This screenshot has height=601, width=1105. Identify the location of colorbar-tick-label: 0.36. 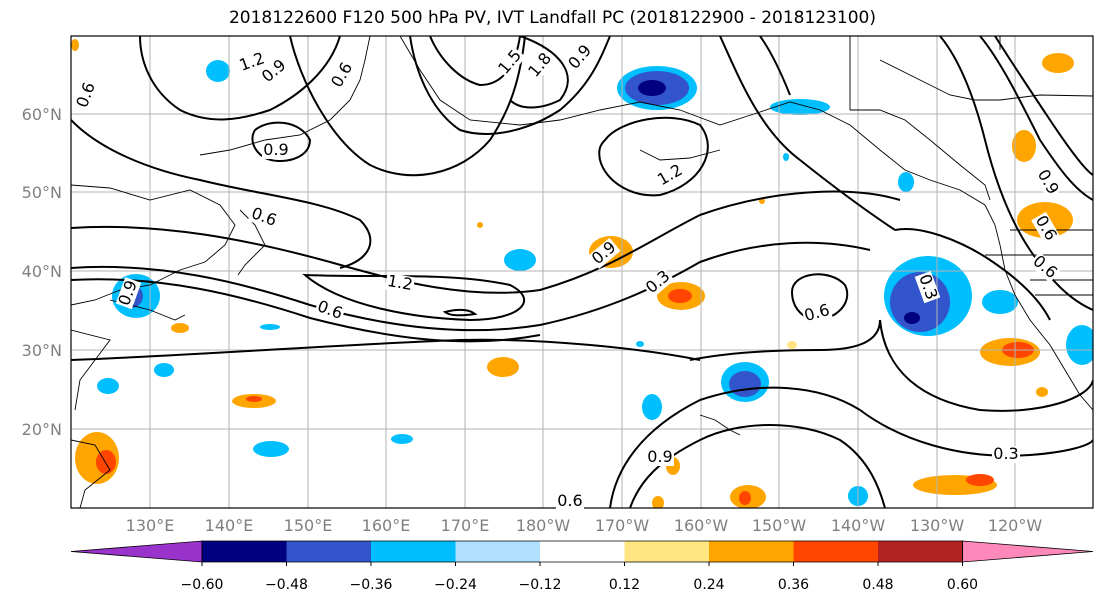
(793, 585).